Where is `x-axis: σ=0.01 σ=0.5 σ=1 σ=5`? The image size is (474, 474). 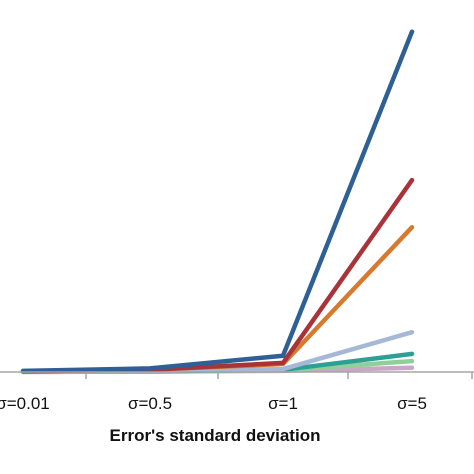 x-axis: σ=0.01 σ=0.5 σ=1 σ=5 is located at coordinates (237, 392).